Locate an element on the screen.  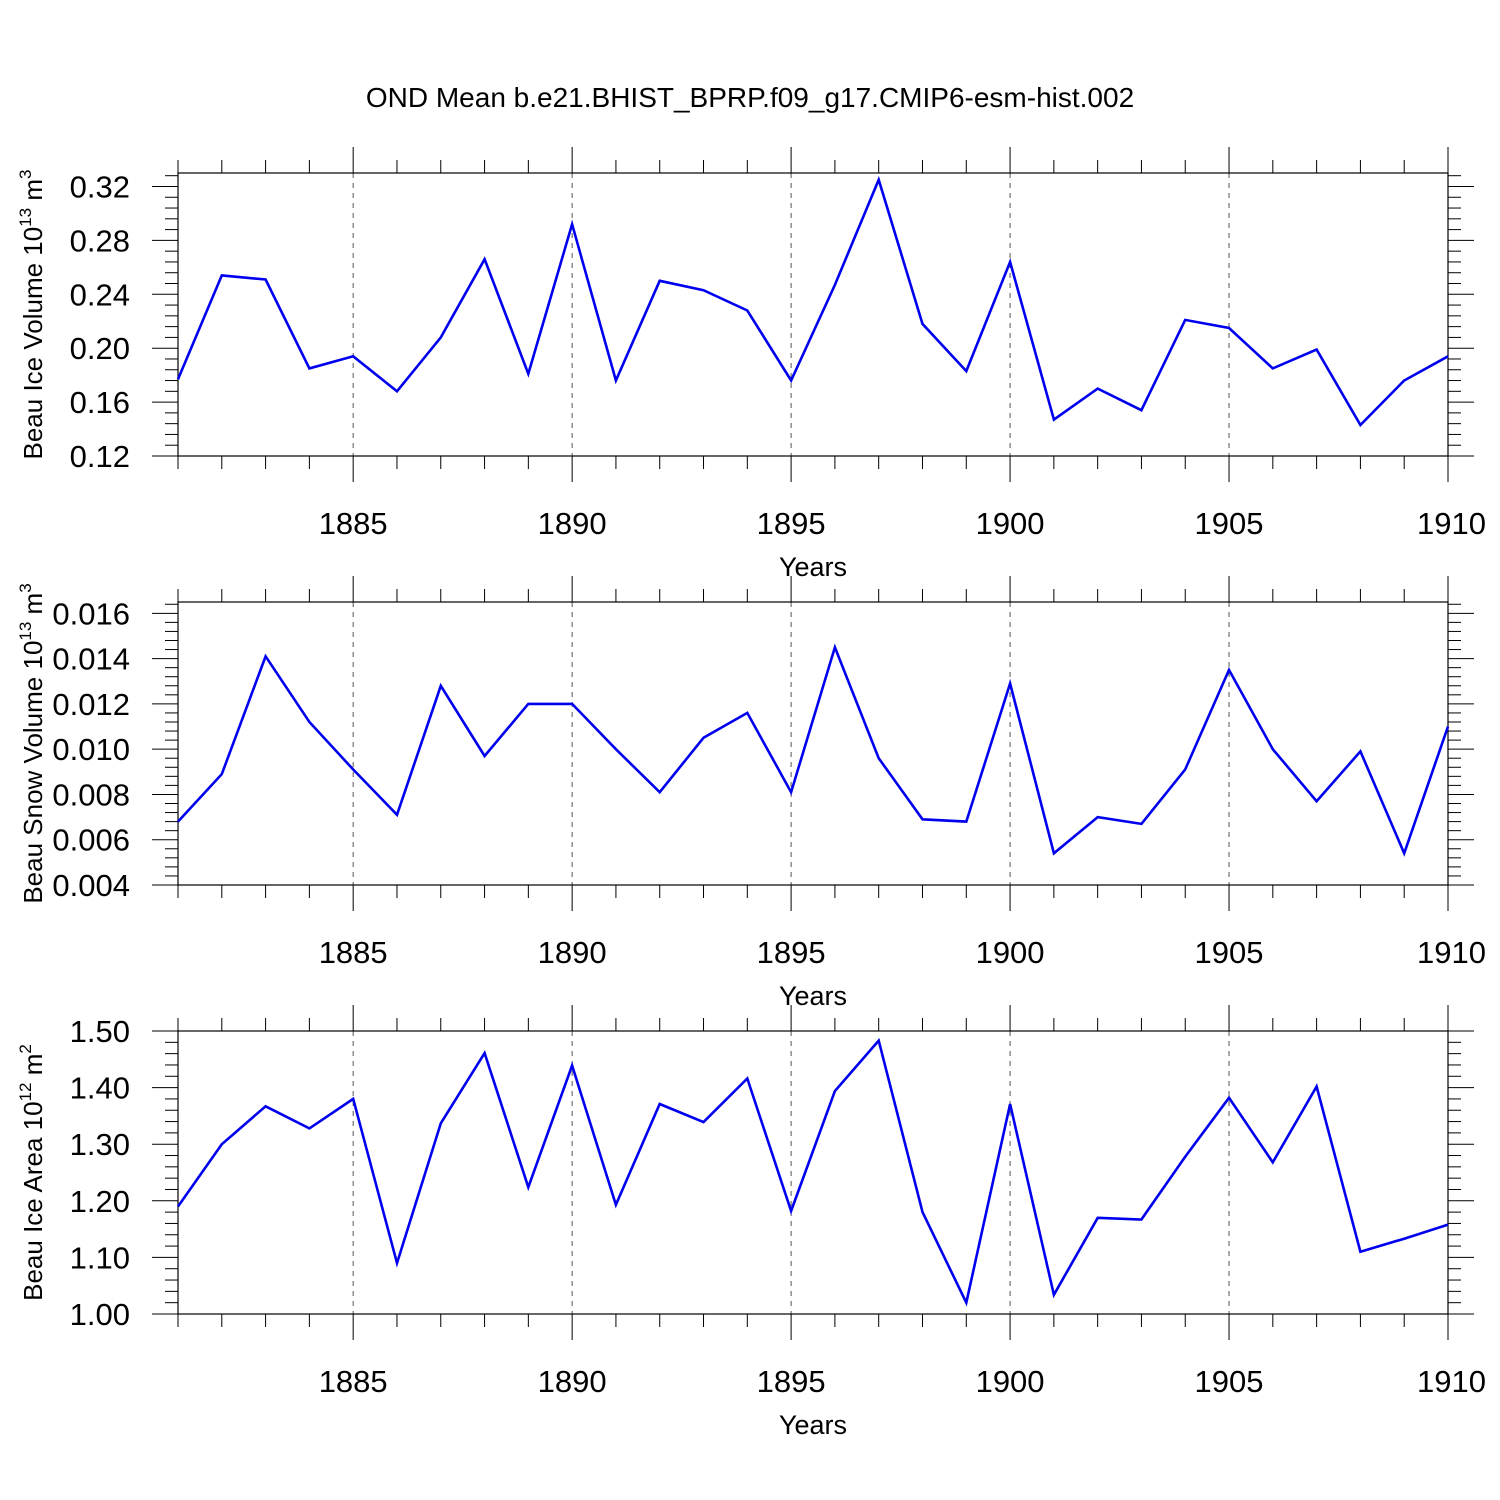
y-axis-label: Beau Ice Volume 1013 m3 is located at coordinates (32, 315).